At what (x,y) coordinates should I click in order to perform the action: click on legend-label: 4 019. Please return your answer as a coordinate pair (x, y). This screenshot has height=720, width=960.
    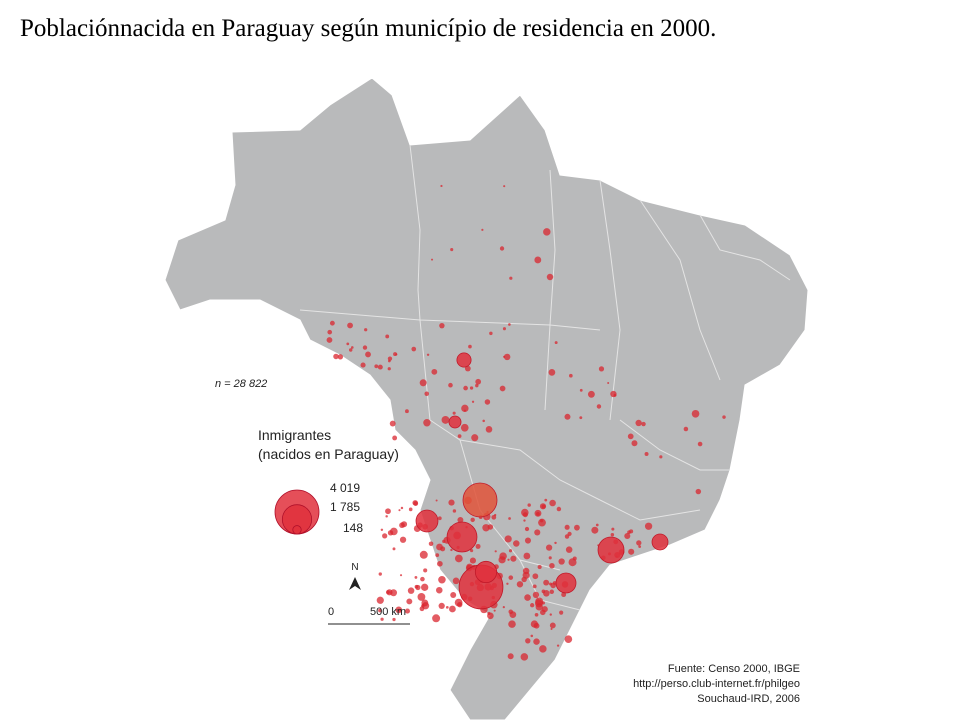
    Looking at the image, I should click on (345, 488).